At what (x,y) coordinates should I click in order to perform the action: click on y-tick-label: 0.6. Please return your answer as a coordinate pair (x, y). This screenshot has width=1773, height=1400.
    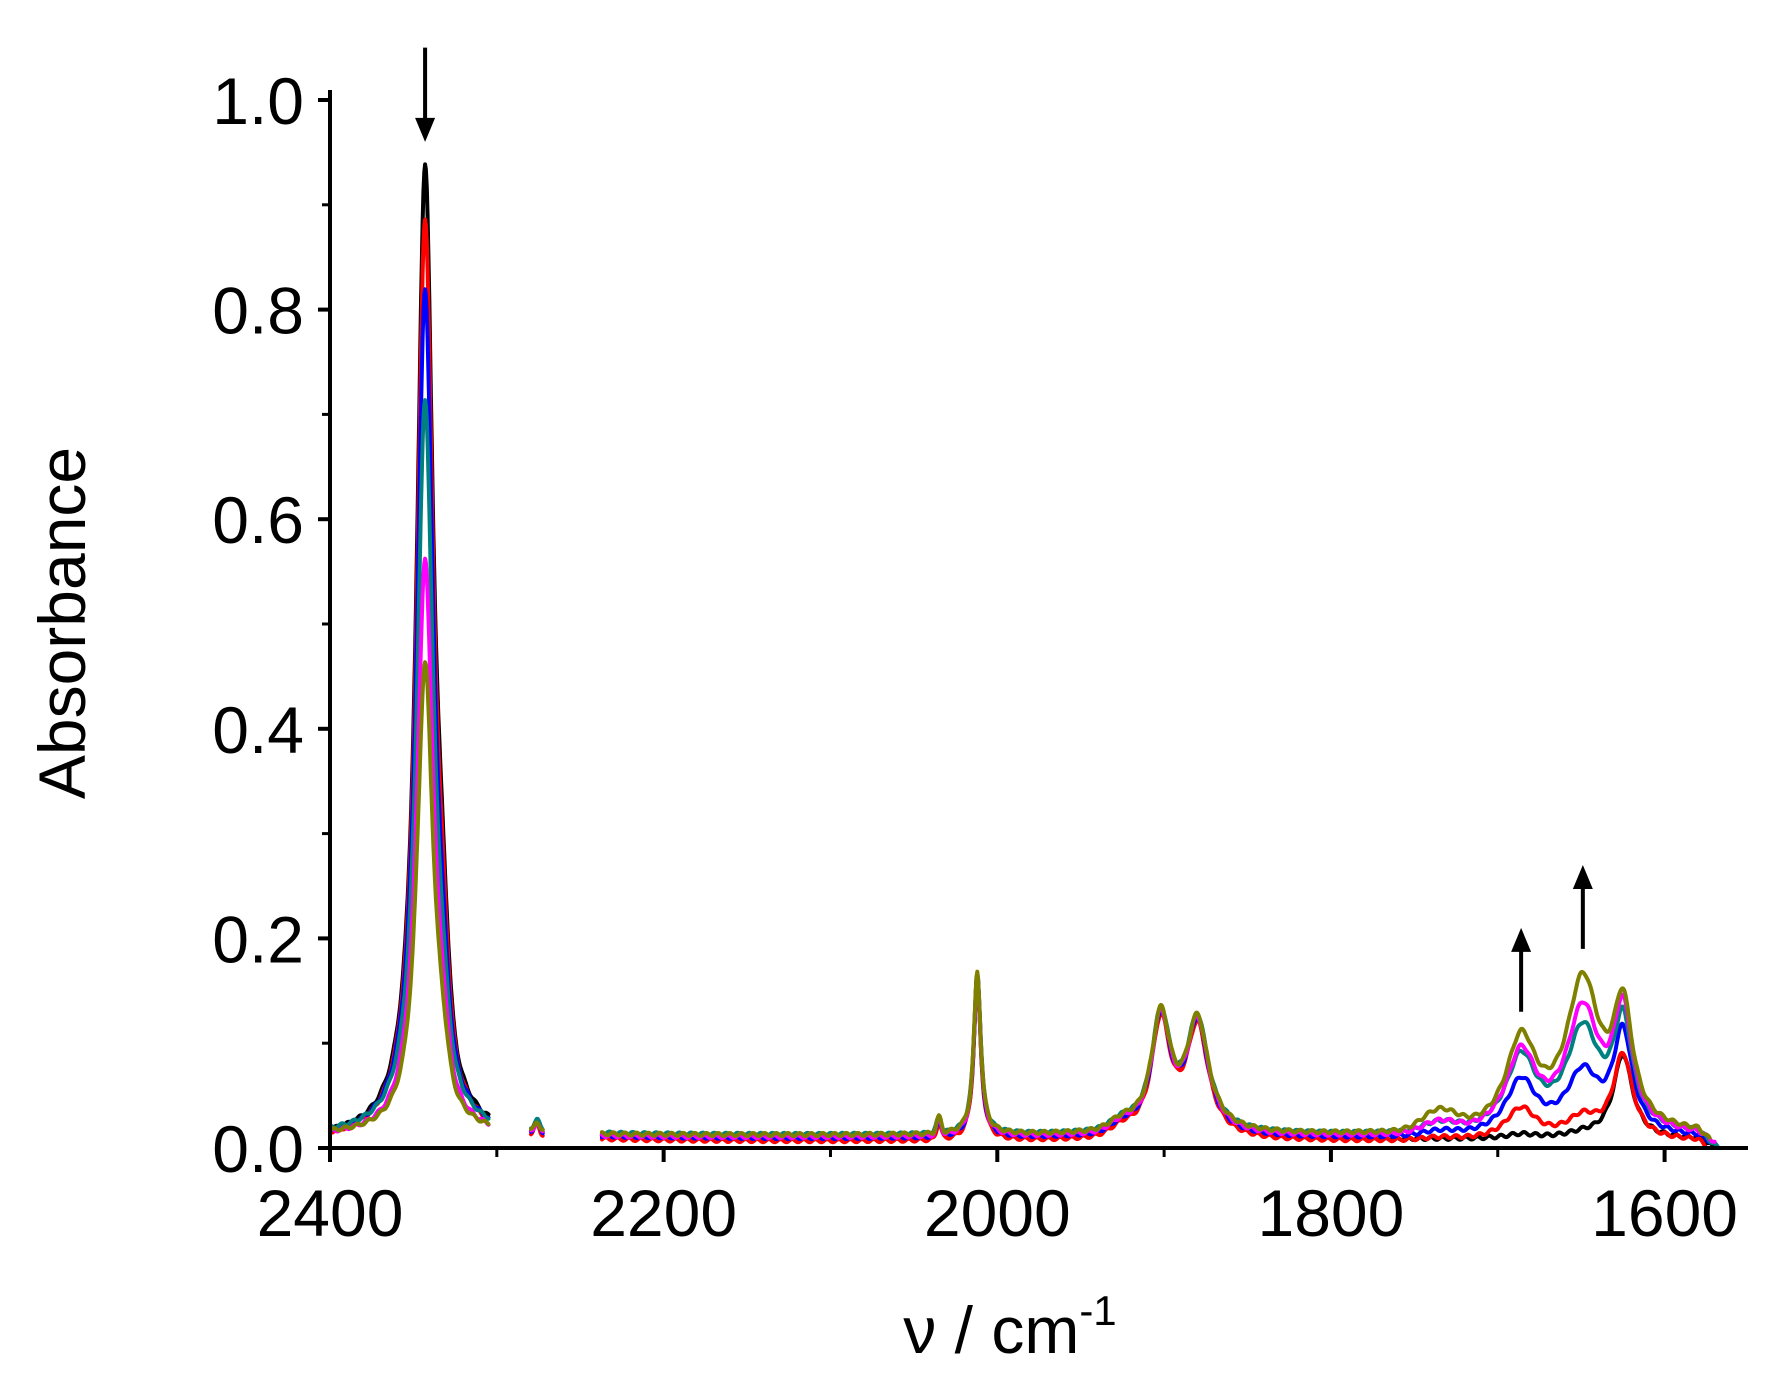
    Looking at the image, I should click on (258, 520).